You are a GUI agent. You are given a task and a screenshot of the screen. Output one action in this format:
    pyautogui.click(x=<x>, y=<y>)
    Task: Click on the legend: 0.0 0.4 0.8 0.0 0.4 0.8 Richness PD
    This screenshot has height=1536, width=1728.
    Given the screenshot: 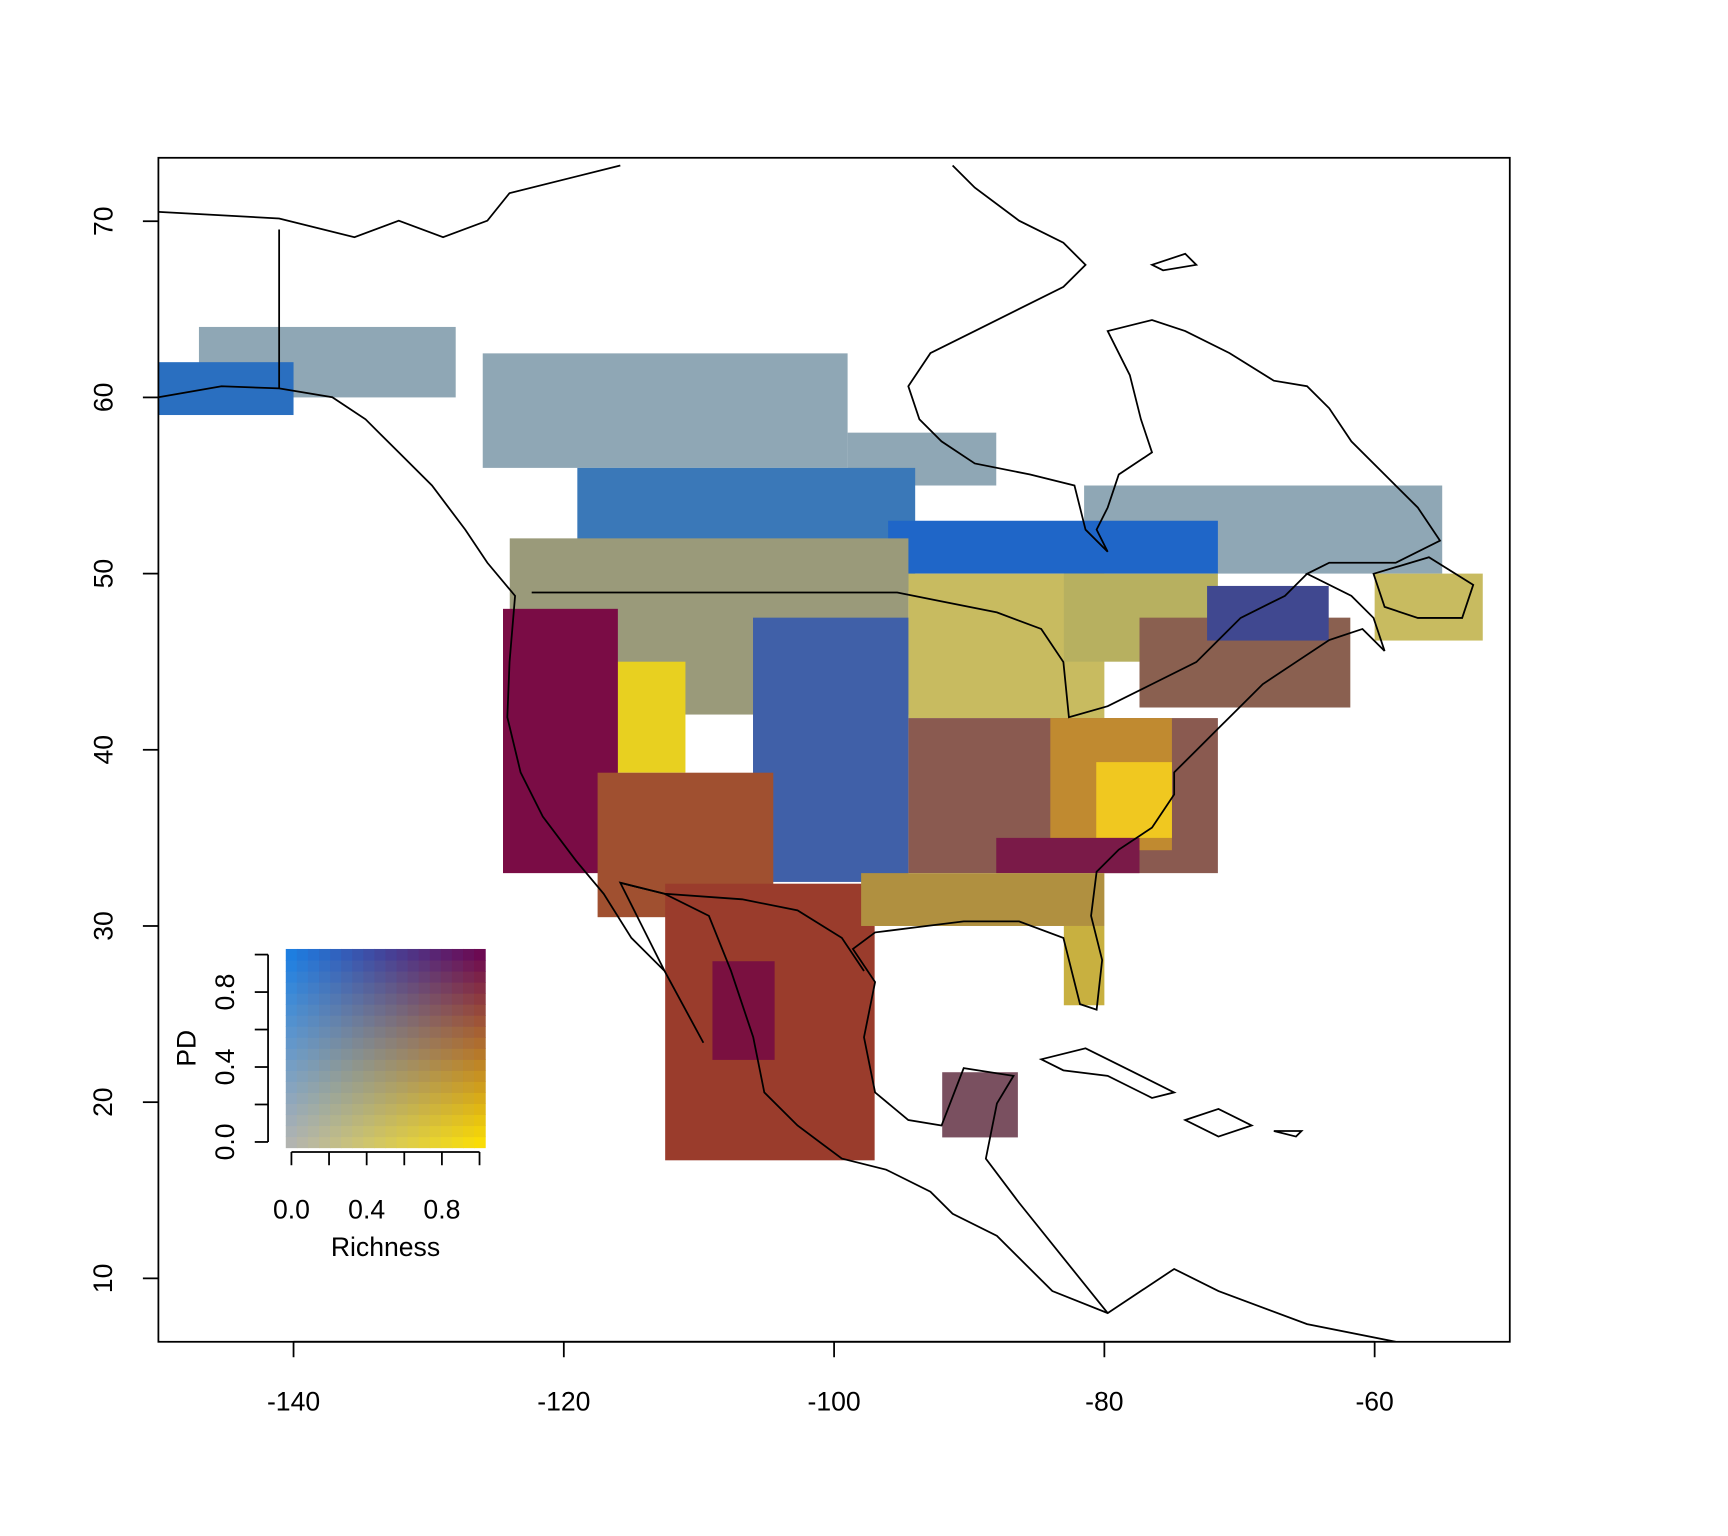 What is the action you would take?
    pyautogui.click(x=328, y=1105)
    